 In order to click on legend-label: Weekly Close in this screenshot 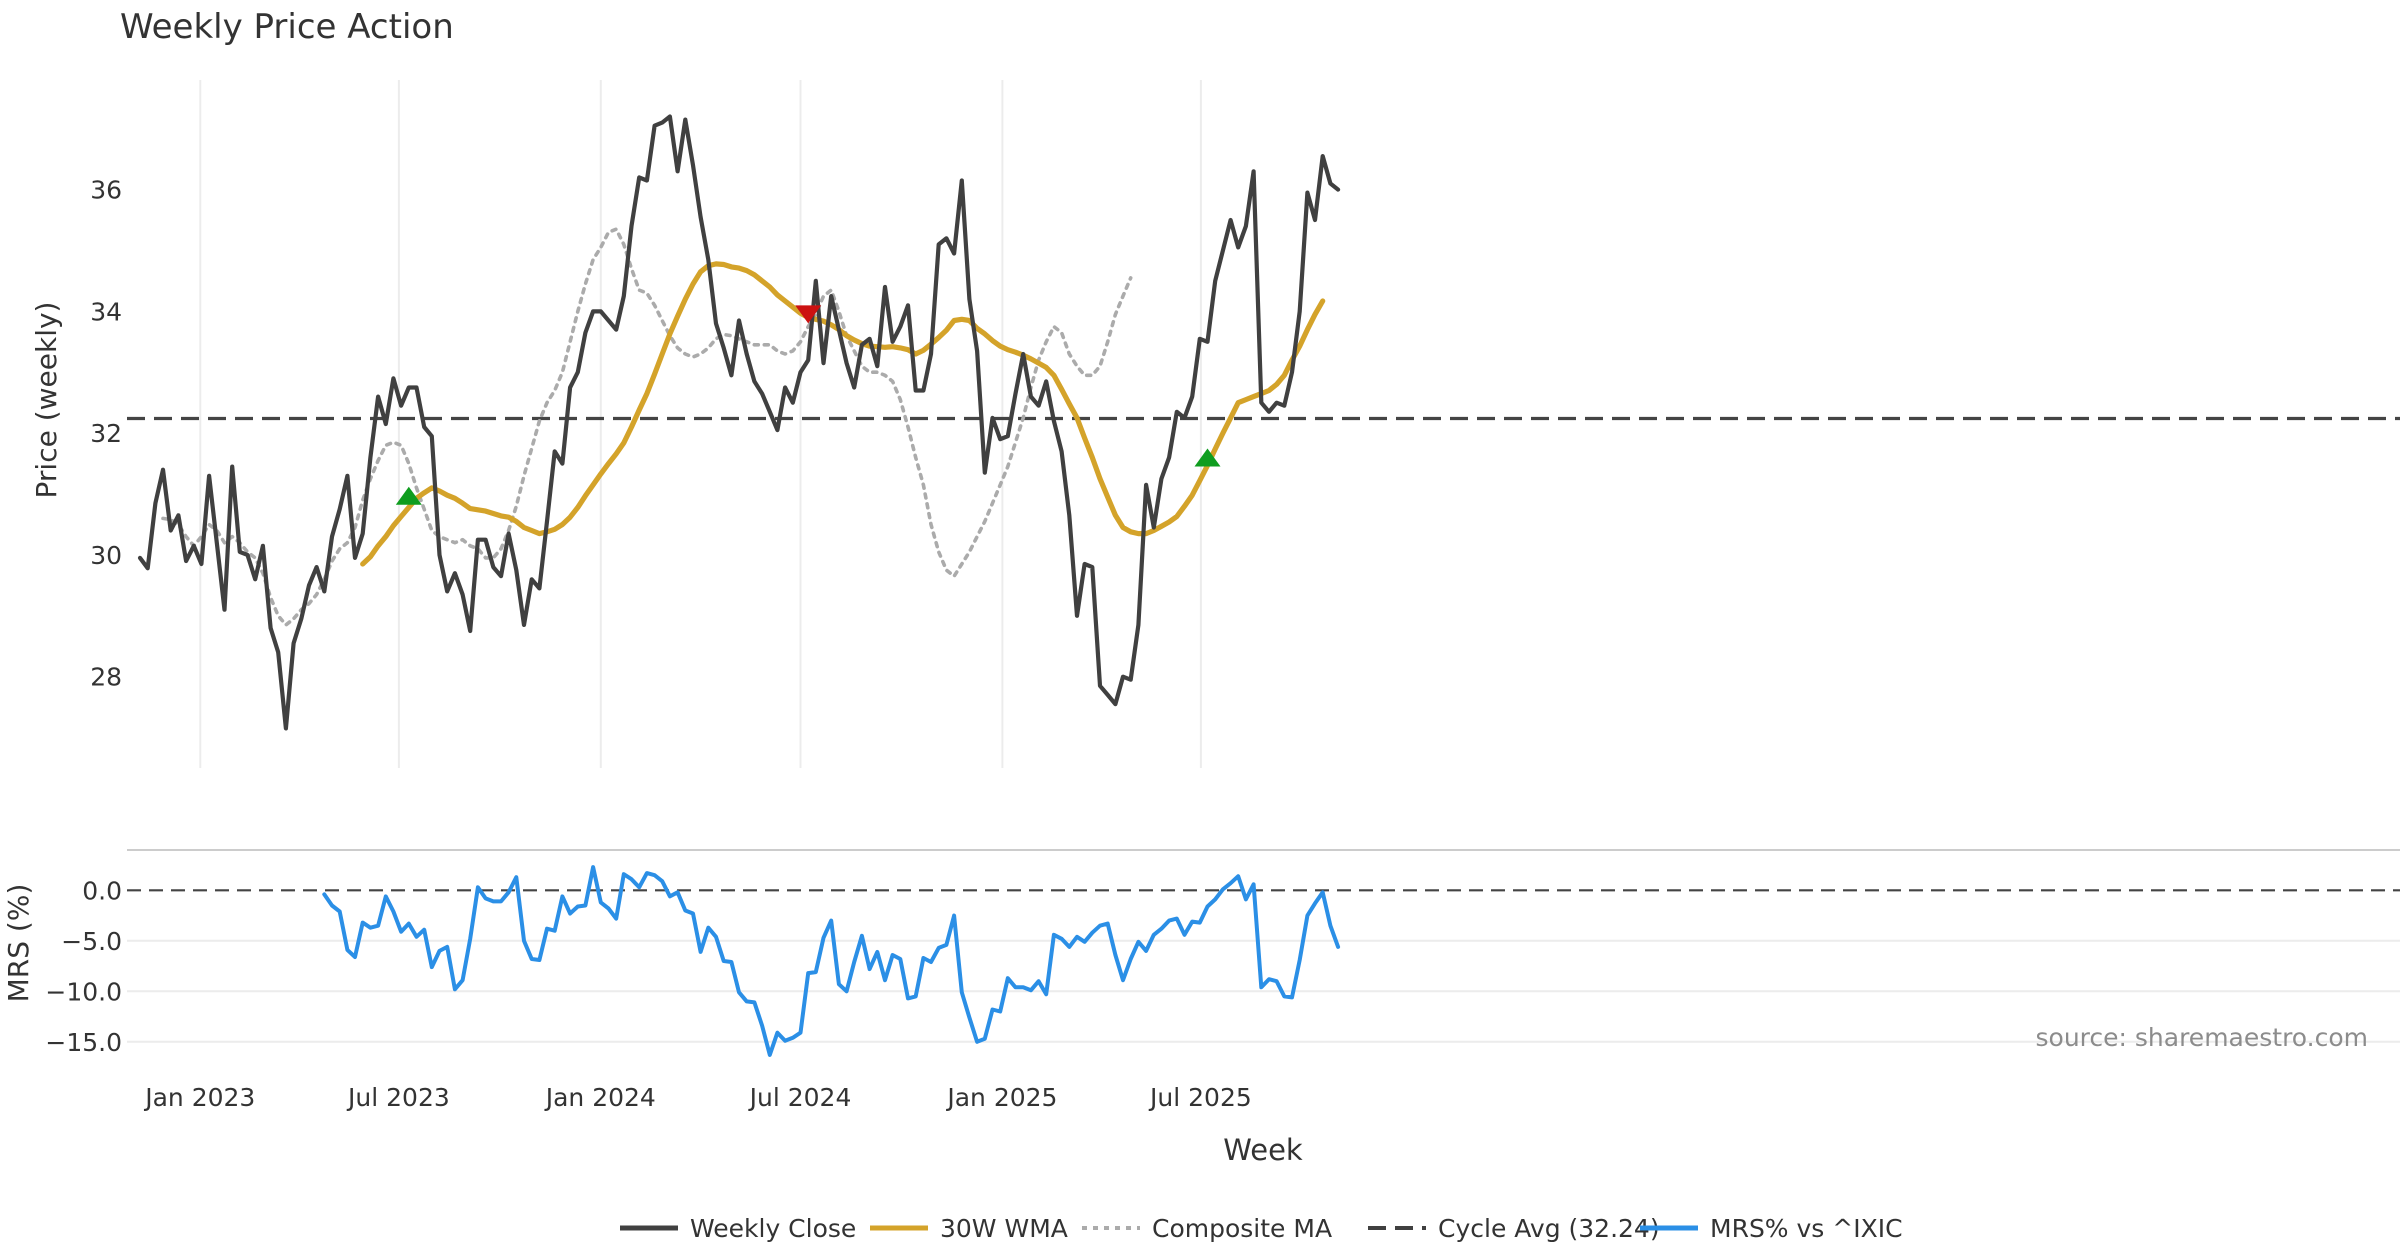, I will do `click(773, 1228)`.